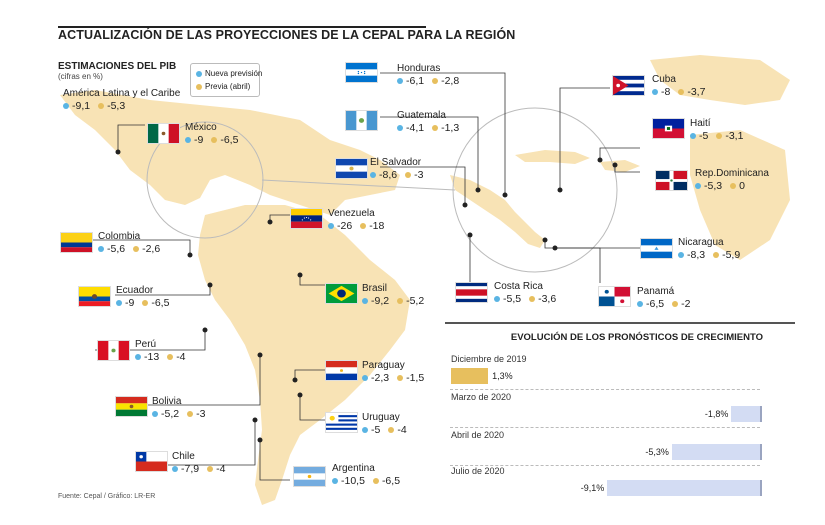 The height and width of the screenshot is (525, 825). Describe the element at coordinates (489, 359) in the screenshot. I see `bar-category-label: Diciembre de 2019` at that location.